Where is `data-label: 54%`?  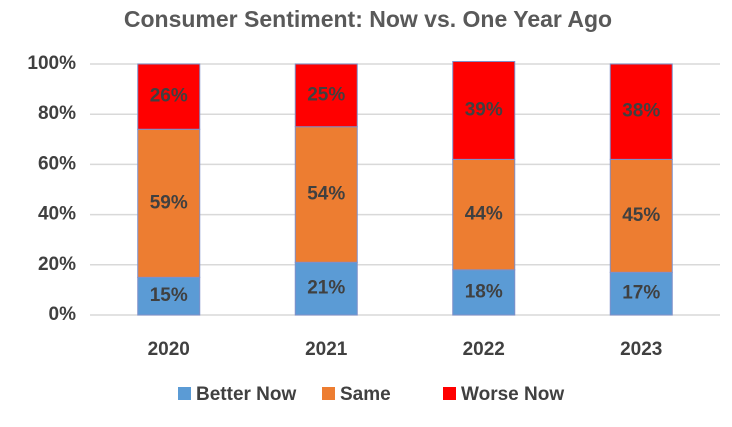 data-label: 54% is located at coordinates (326, 194).